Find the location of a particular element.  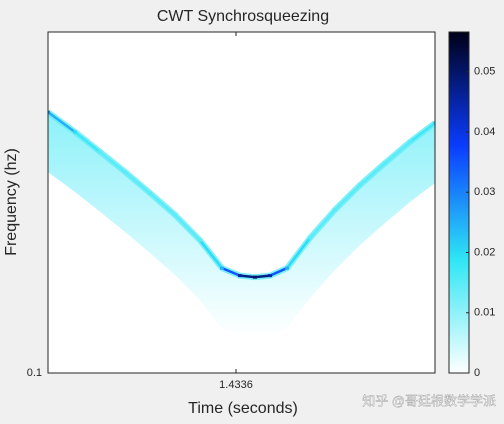

x-tick-label: 1.4336 is located at coordinates (236, 385).